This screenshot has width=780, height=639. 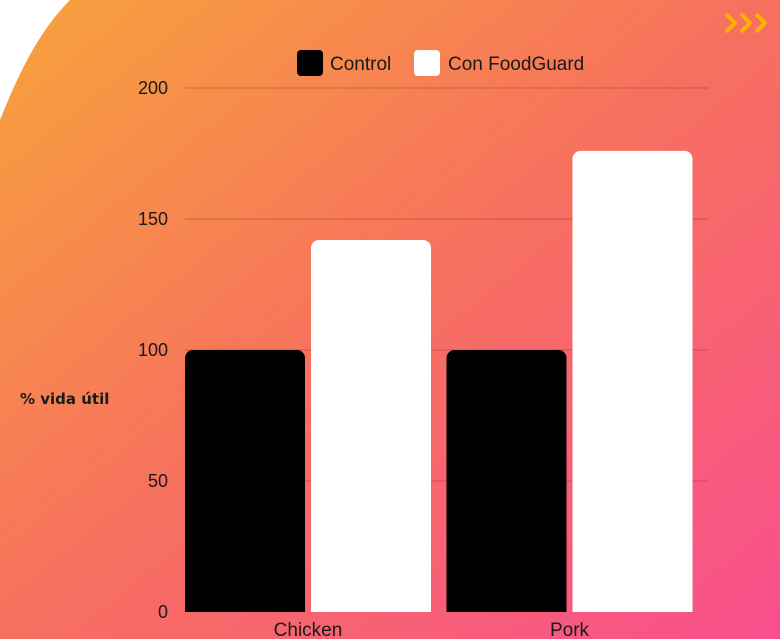 I want to click on y-tick-label: 100, so click(x=153, y=350).